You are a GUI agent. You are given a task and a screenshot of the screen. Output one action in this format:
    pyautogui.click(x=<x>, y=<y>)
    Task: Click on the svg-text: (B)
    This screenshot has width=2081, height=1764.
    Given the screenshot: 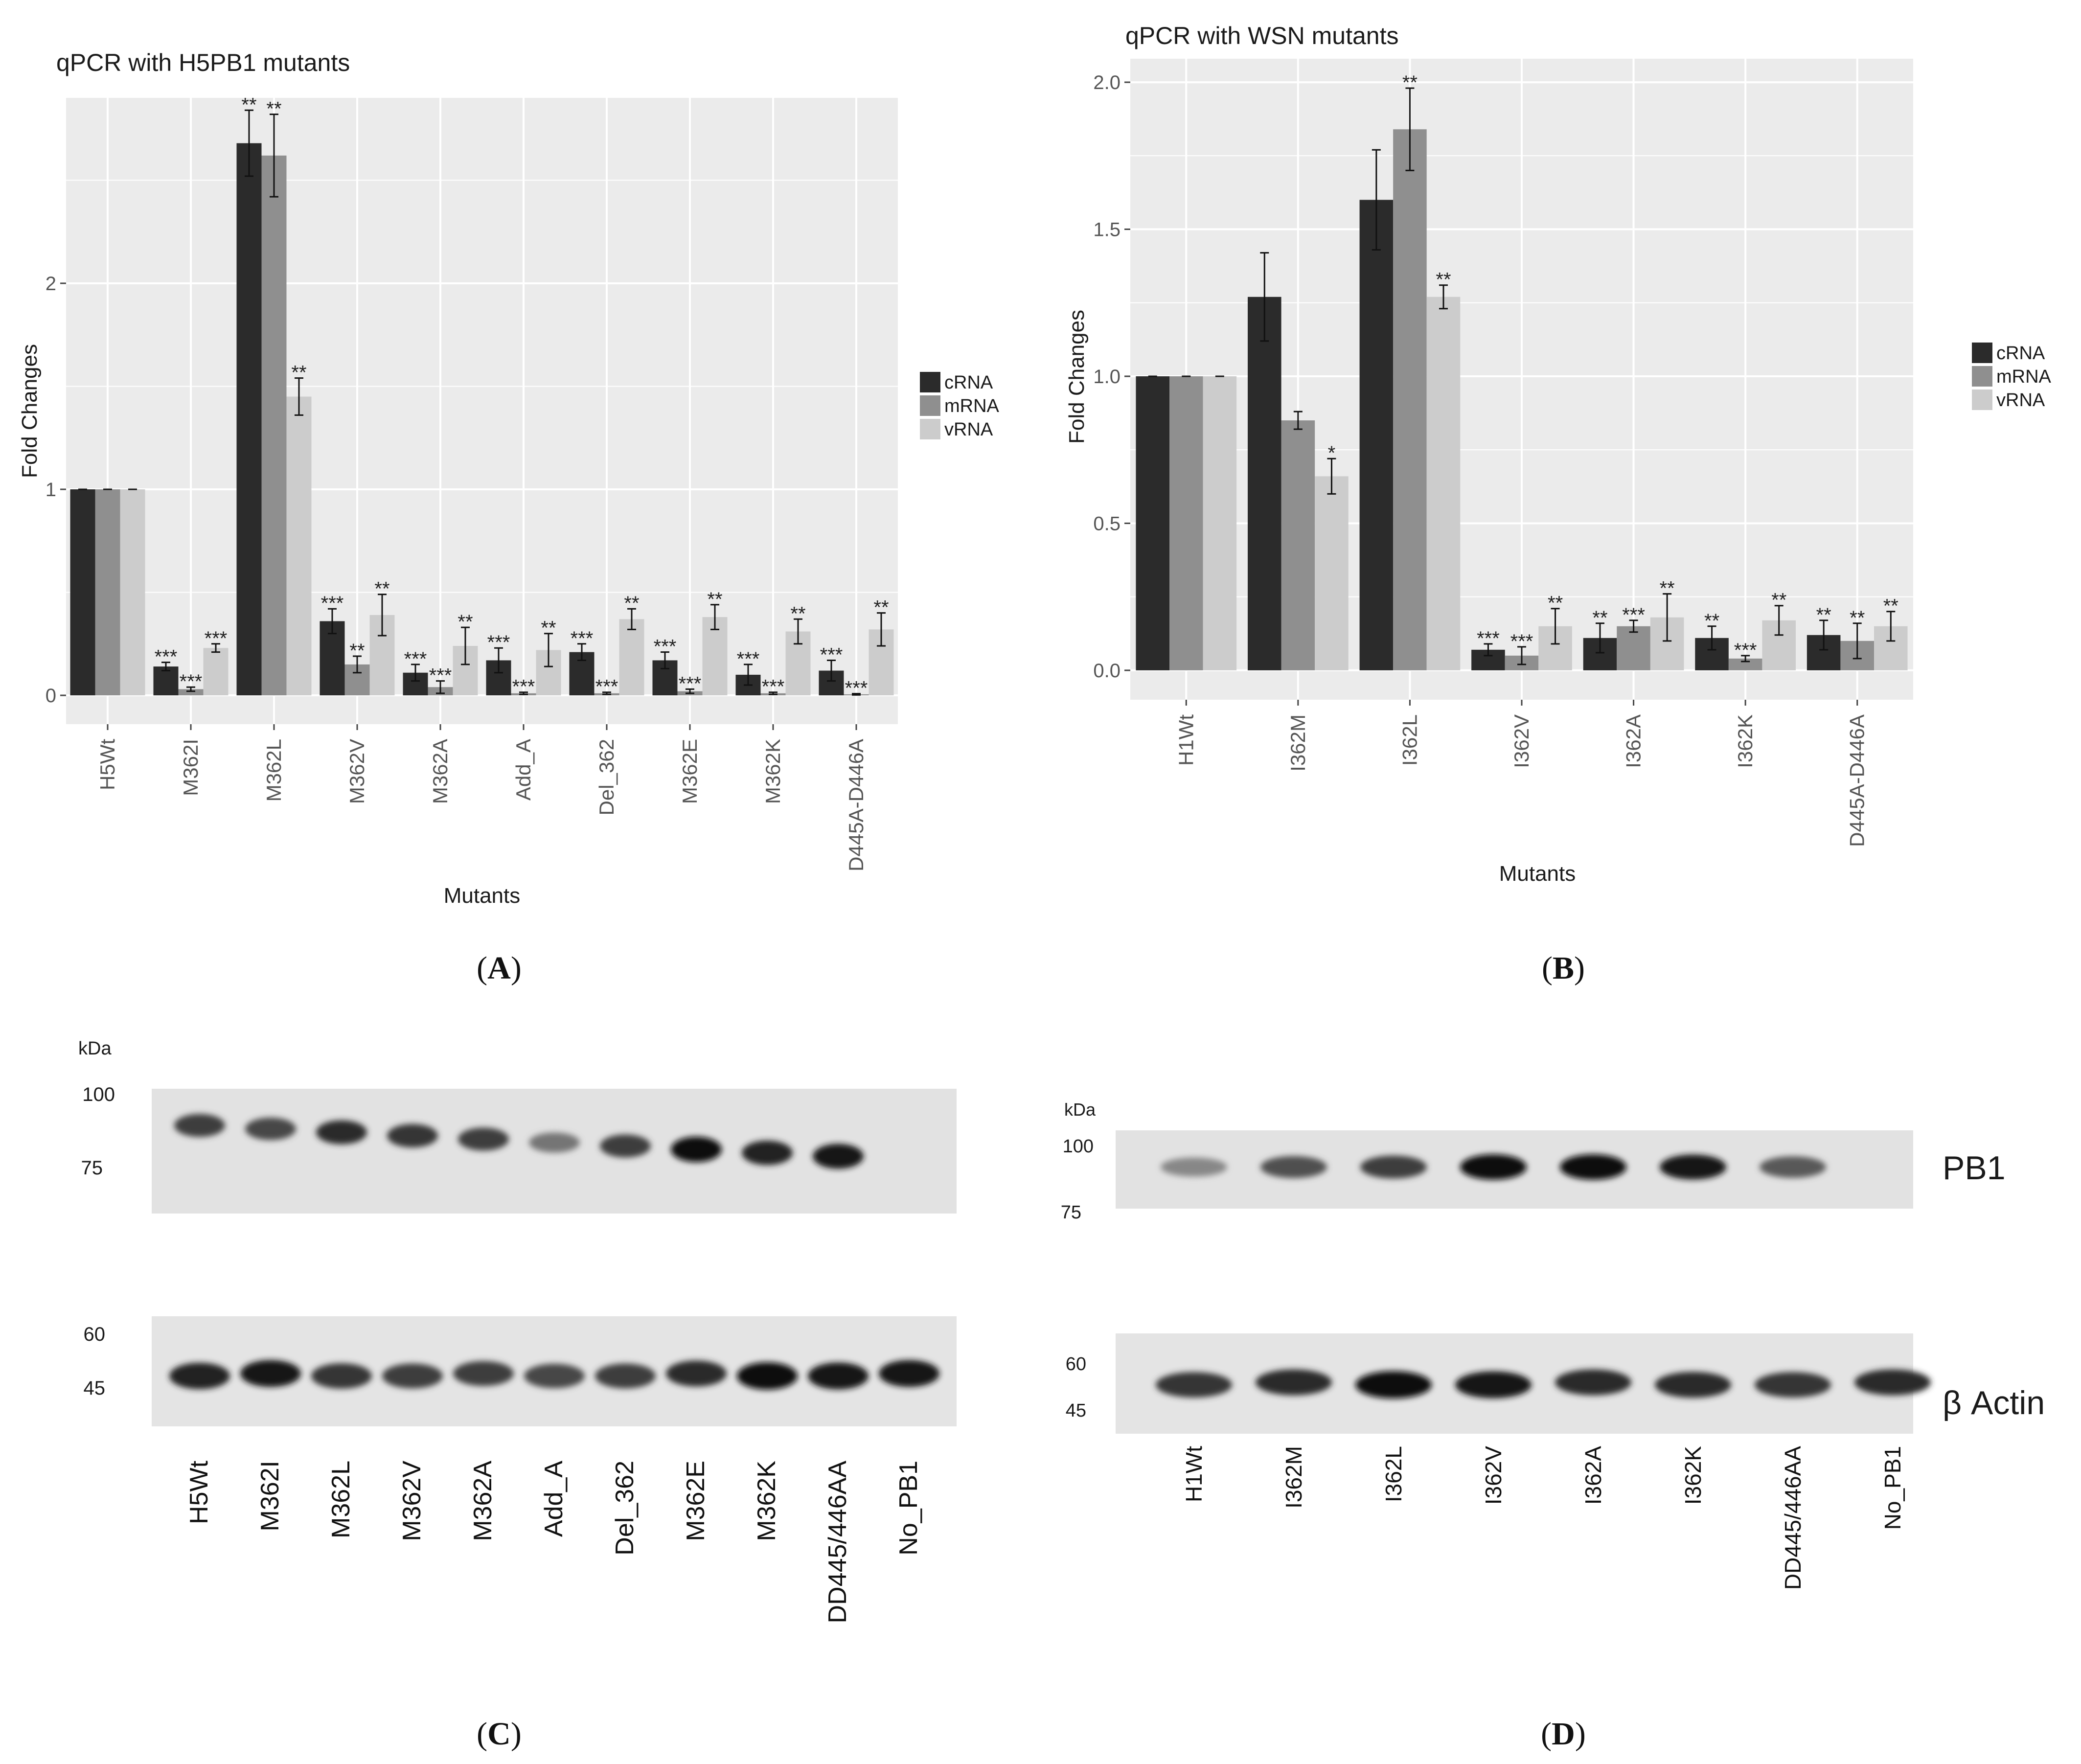 What is the action you would take?
    pyautogui.click(x=1563, y=968)
    